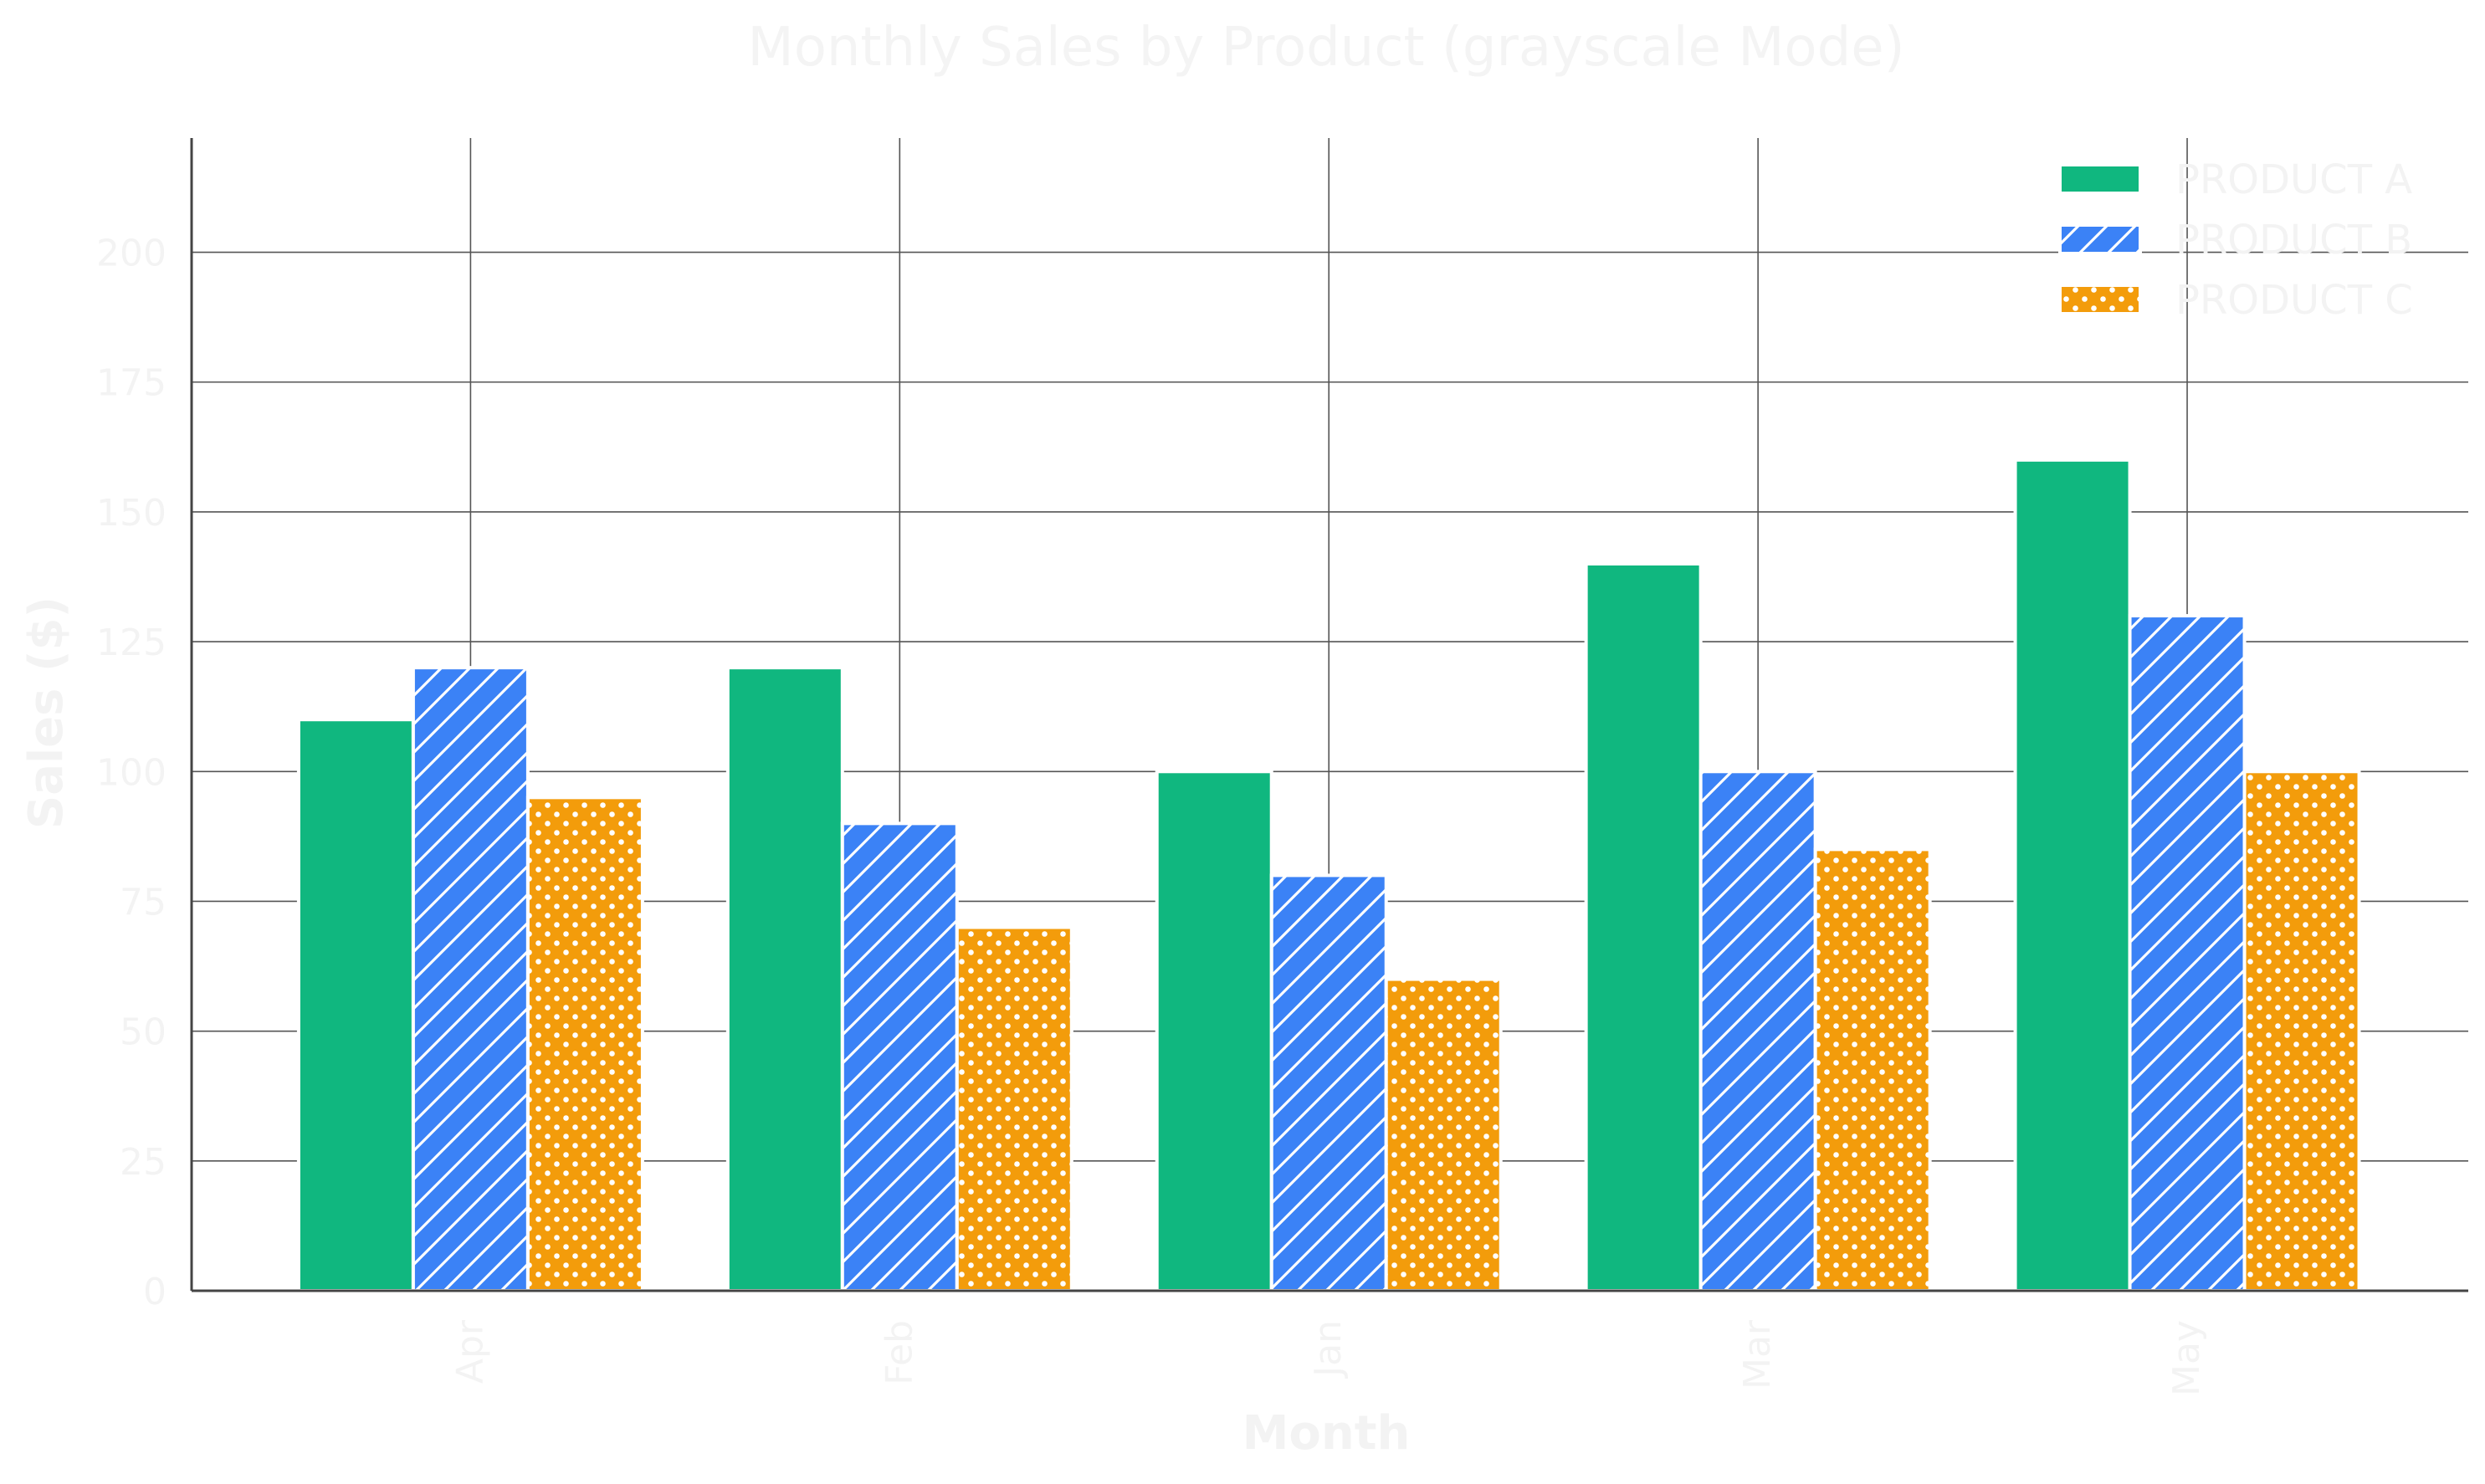  What do you see at coordinates (144, 1032) in the screenshot?
I see `y-tick-label: 50` at bounding box center [144, 1032].